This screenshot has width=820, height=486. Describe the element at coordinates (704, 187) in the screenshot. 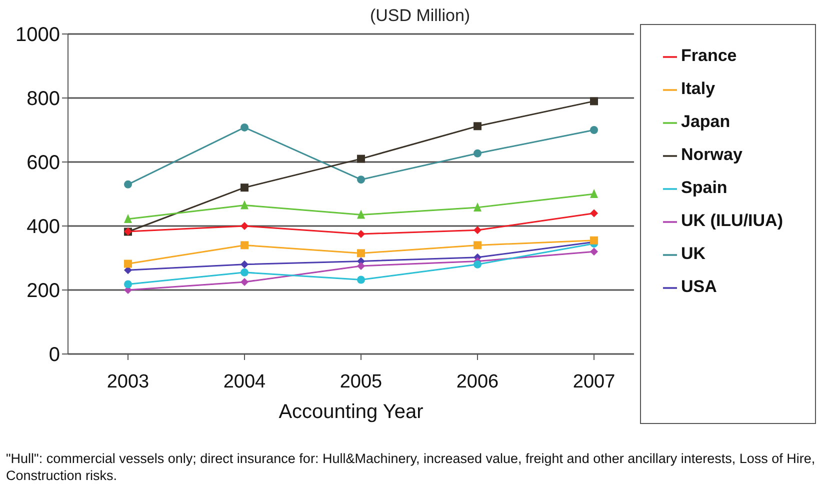

I see `legend-label: Spain` at that location.